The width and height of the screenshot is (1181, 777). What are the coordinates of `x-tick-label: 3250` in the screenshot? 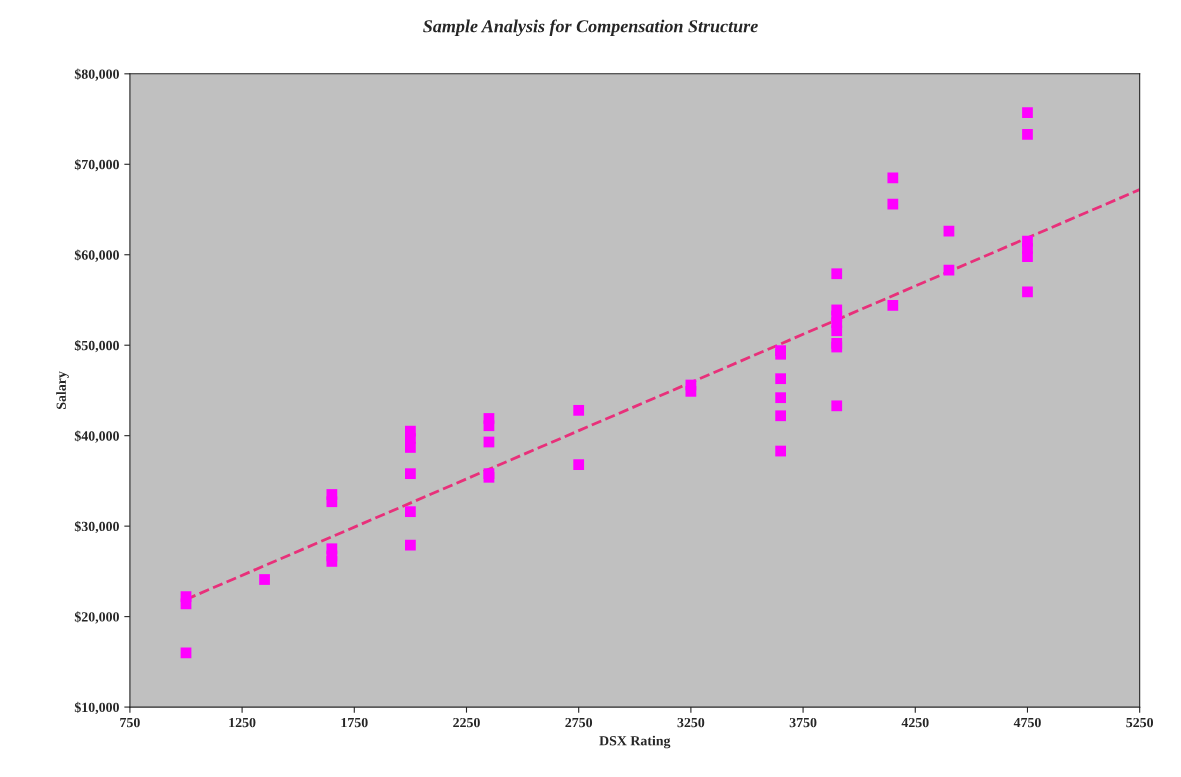 It's located at (691, 722).